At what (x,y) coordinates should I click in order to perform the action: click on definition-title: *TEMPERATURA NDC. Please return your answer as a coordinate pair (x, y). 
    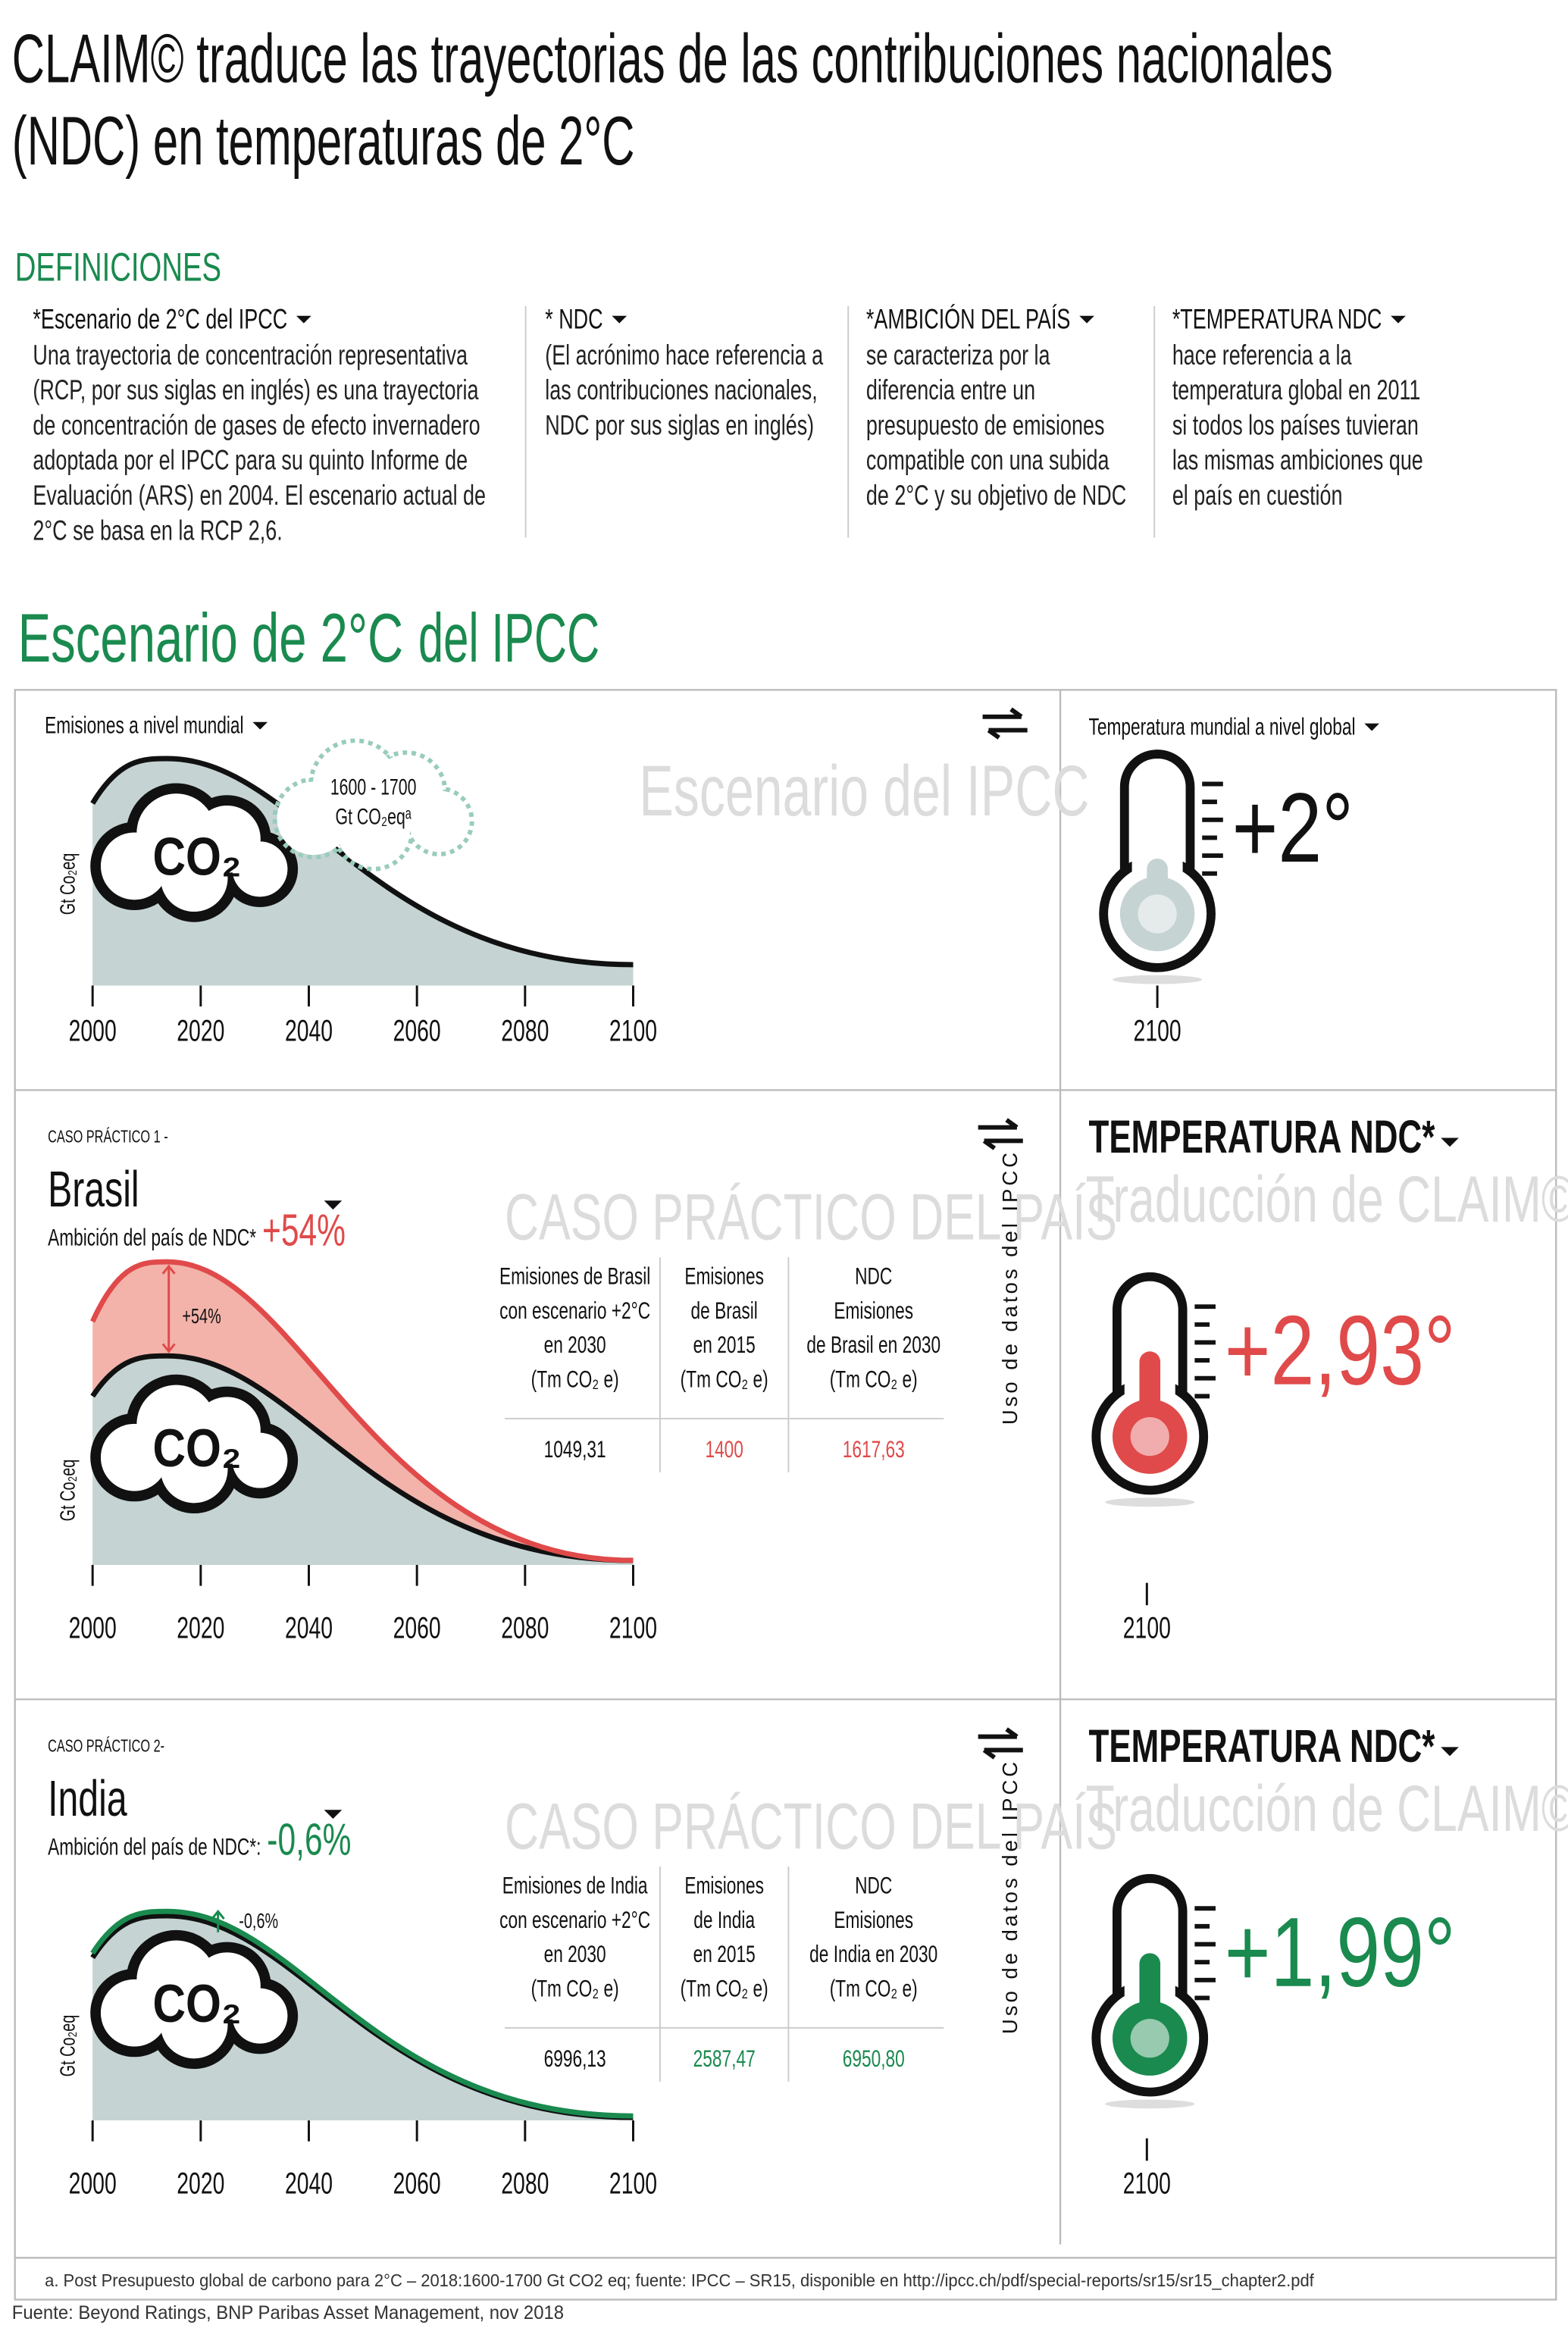
    Looking at the image, I should click on (1277, 318).